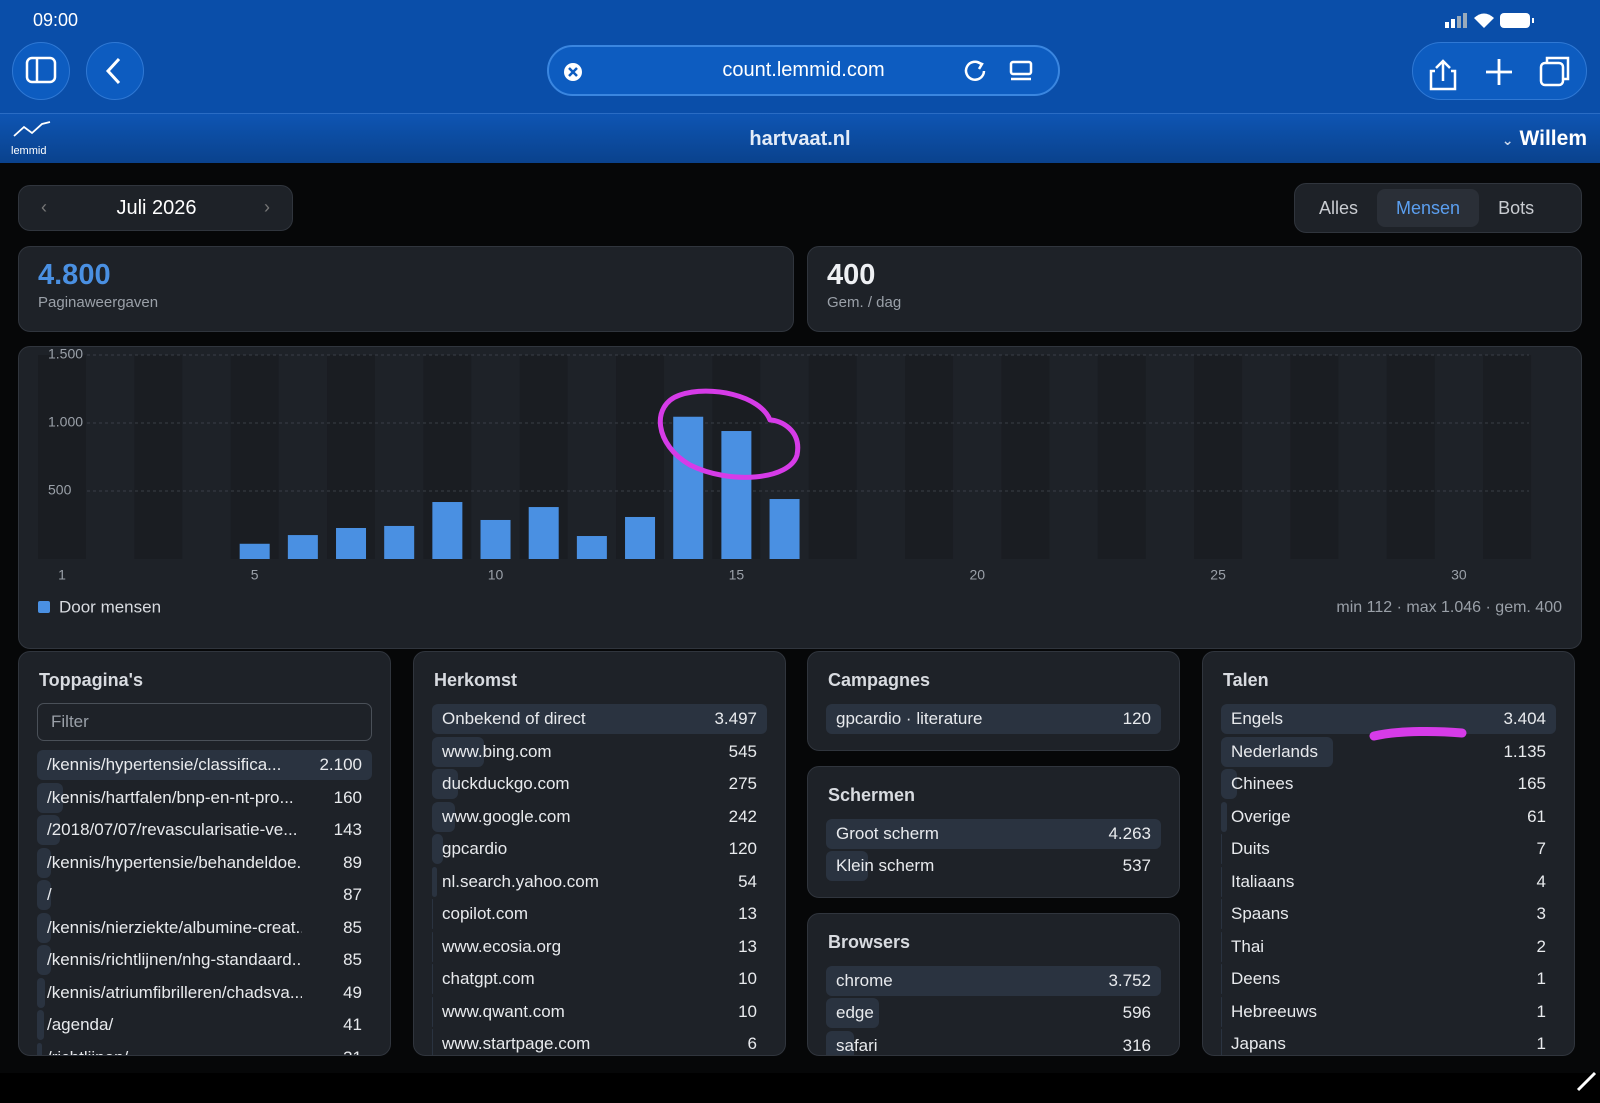  Describe the element at coordinates (488, 978) in the screenshot. I see `row-label: chatgpt.com` at that location.